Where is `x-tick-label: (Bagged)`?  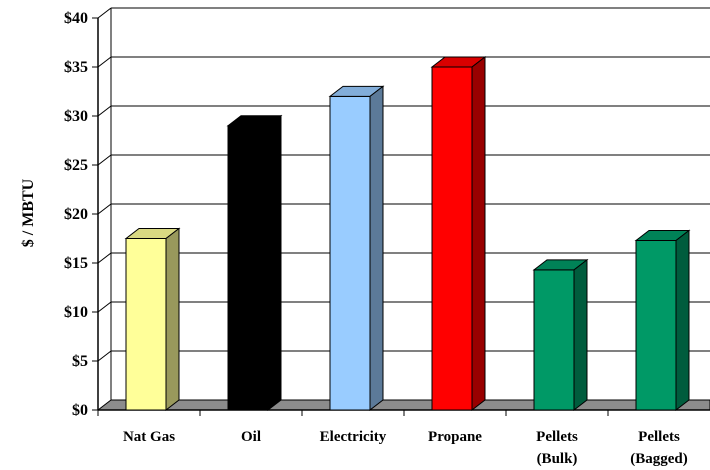
x-tick-label: (Bagged) is located at coordinates (659, 459).